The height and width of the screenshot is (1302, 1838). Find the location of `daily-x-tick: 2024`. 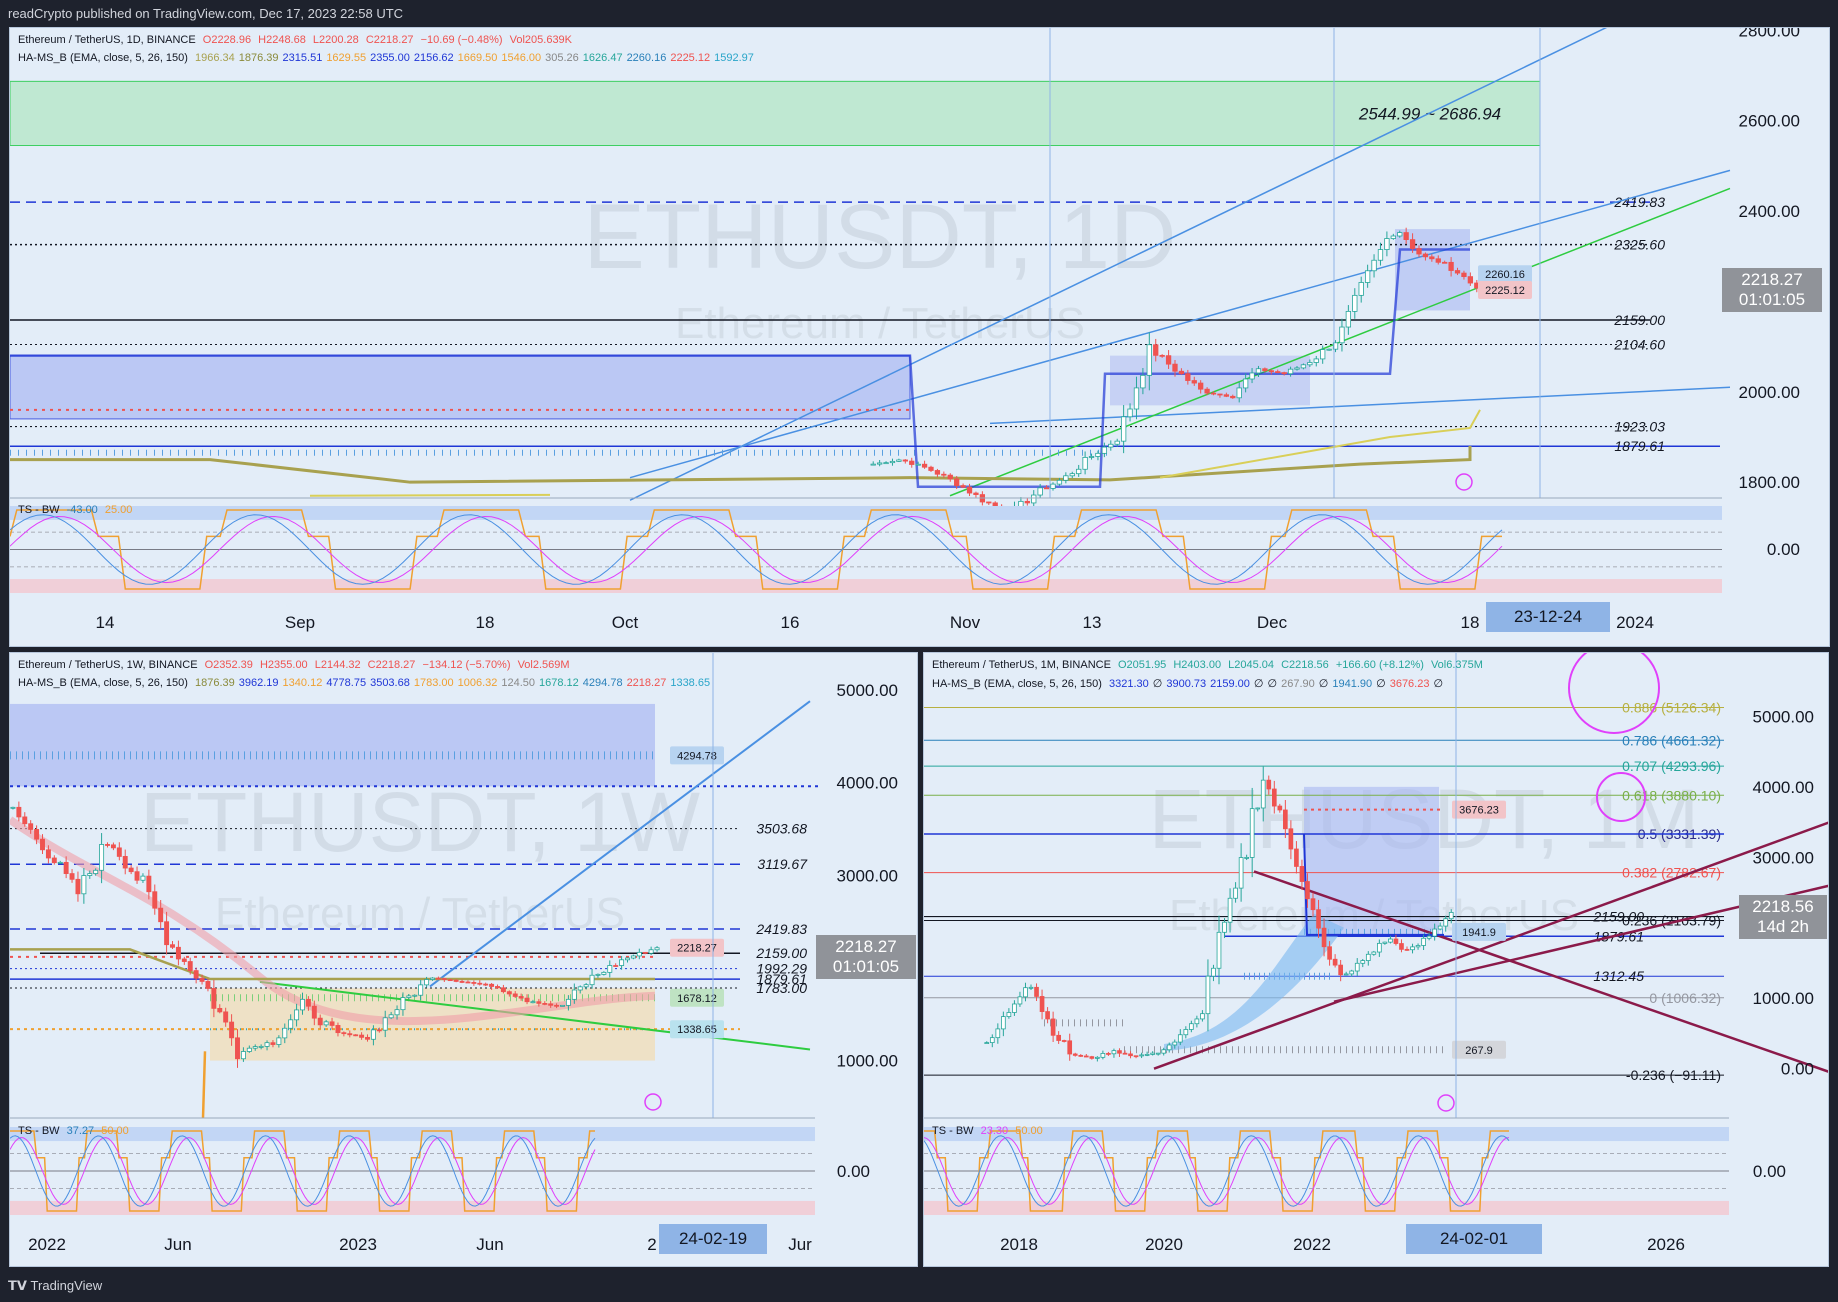

daily-x-tick: 2024 is located at coordinates (1635, 622).